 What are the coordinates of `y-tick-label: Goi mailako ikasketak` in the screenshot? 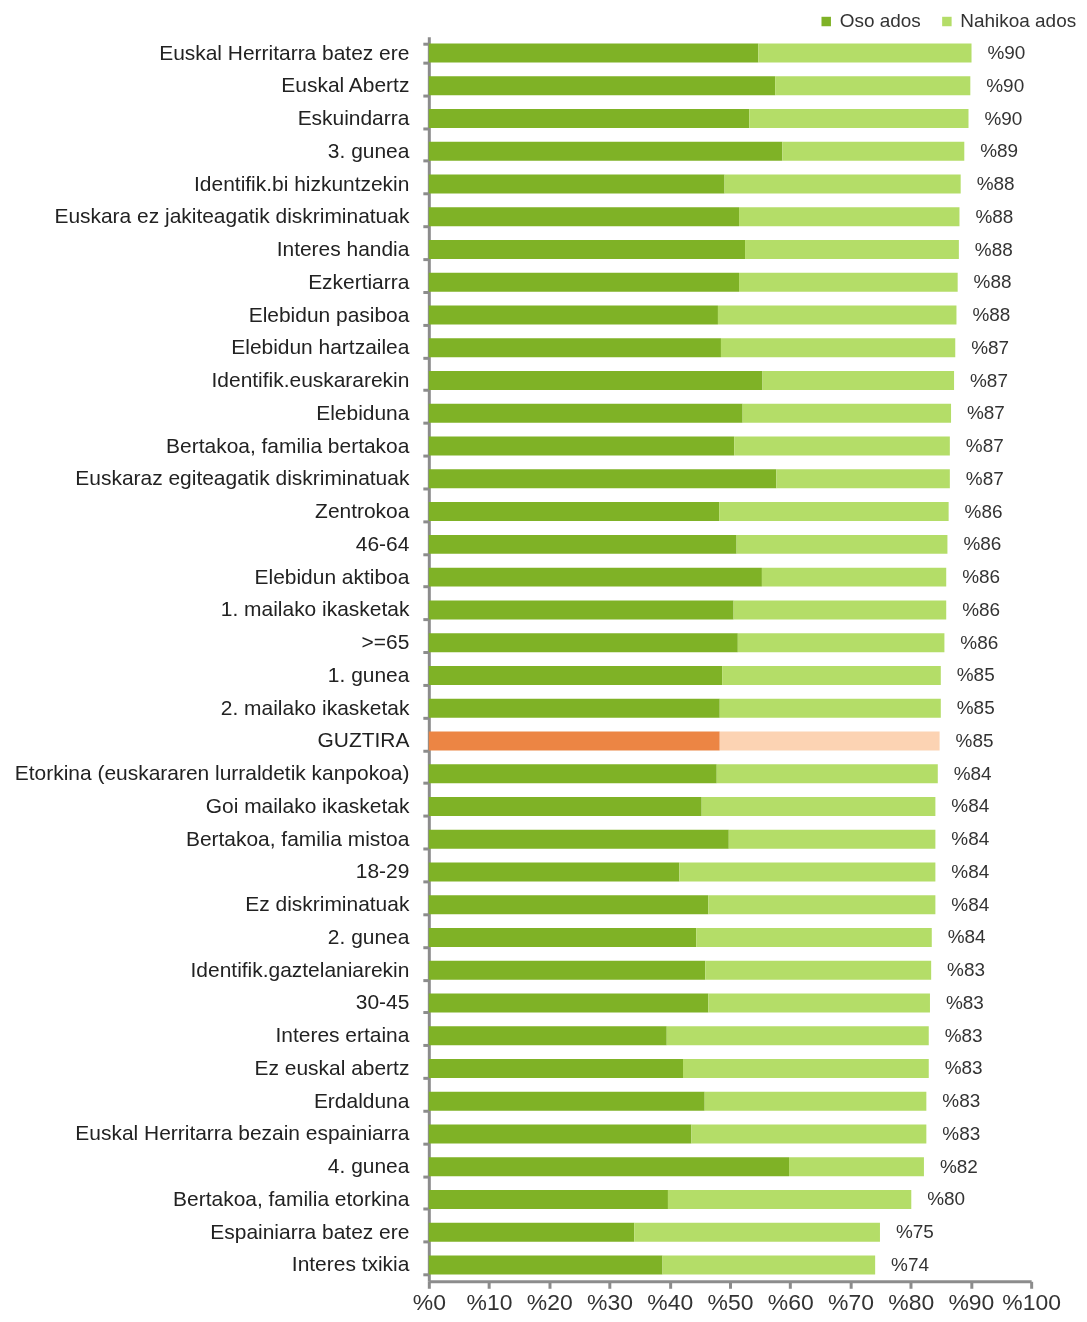 It's located at (307, 805).